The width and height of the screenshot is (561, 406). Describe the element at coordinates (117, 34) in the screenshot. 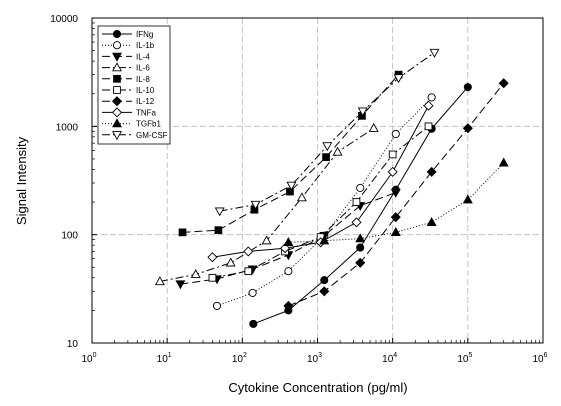

I see `legend-marker-ifng` at that location.